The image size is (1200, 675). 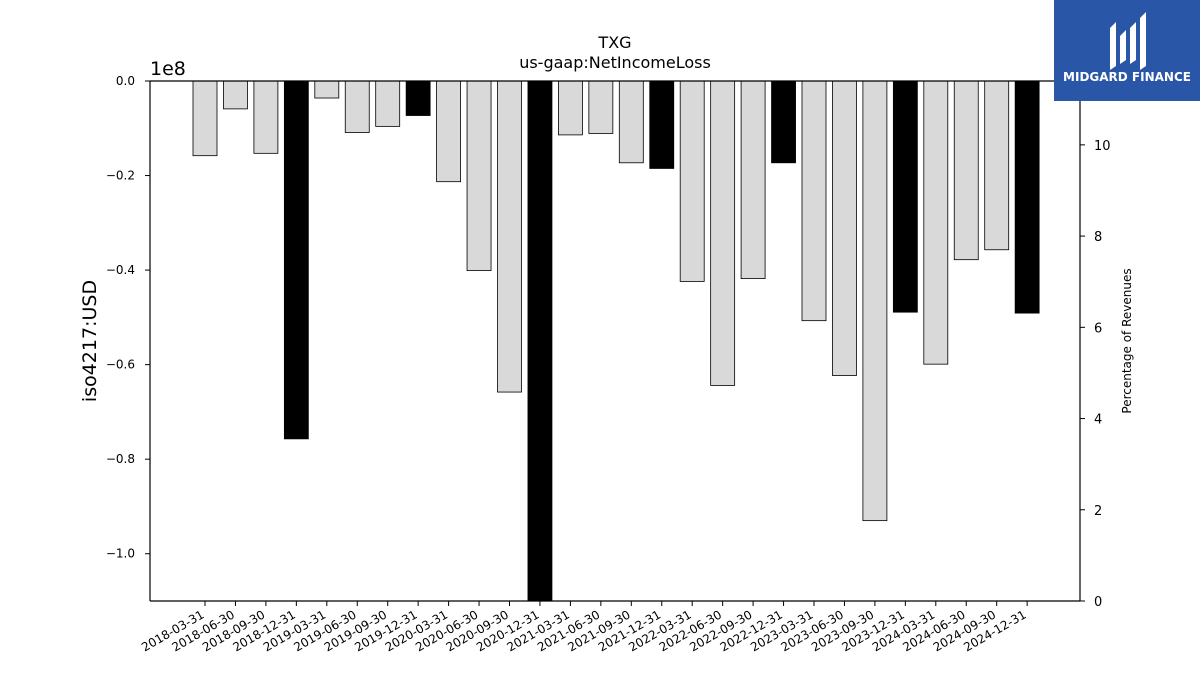 What do you see at coordinates (1128, 41) in the screenshot?
I see `logo-mark` at bounding box center [1128, 41].